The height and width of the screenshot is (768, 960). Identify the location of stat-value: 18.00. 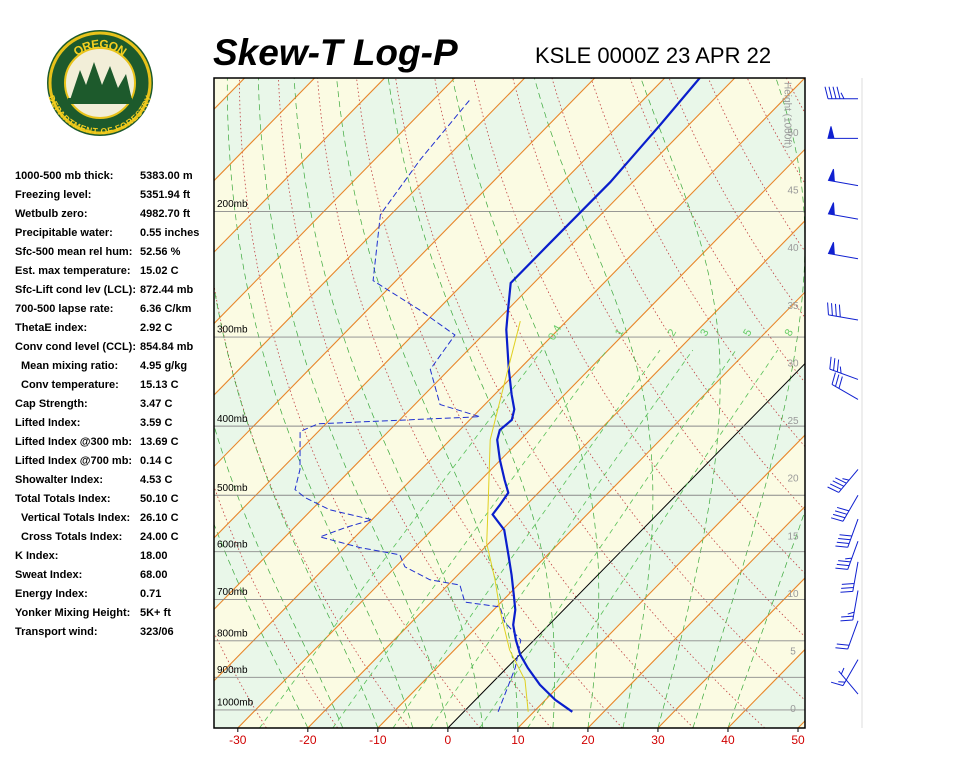
(154, 556).